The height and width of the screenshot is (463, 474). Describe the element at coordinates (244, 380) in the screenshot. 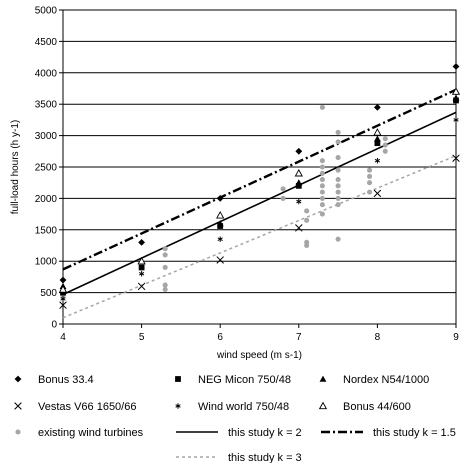

I see `legend-label: NEG Micon 750/48` at that location.